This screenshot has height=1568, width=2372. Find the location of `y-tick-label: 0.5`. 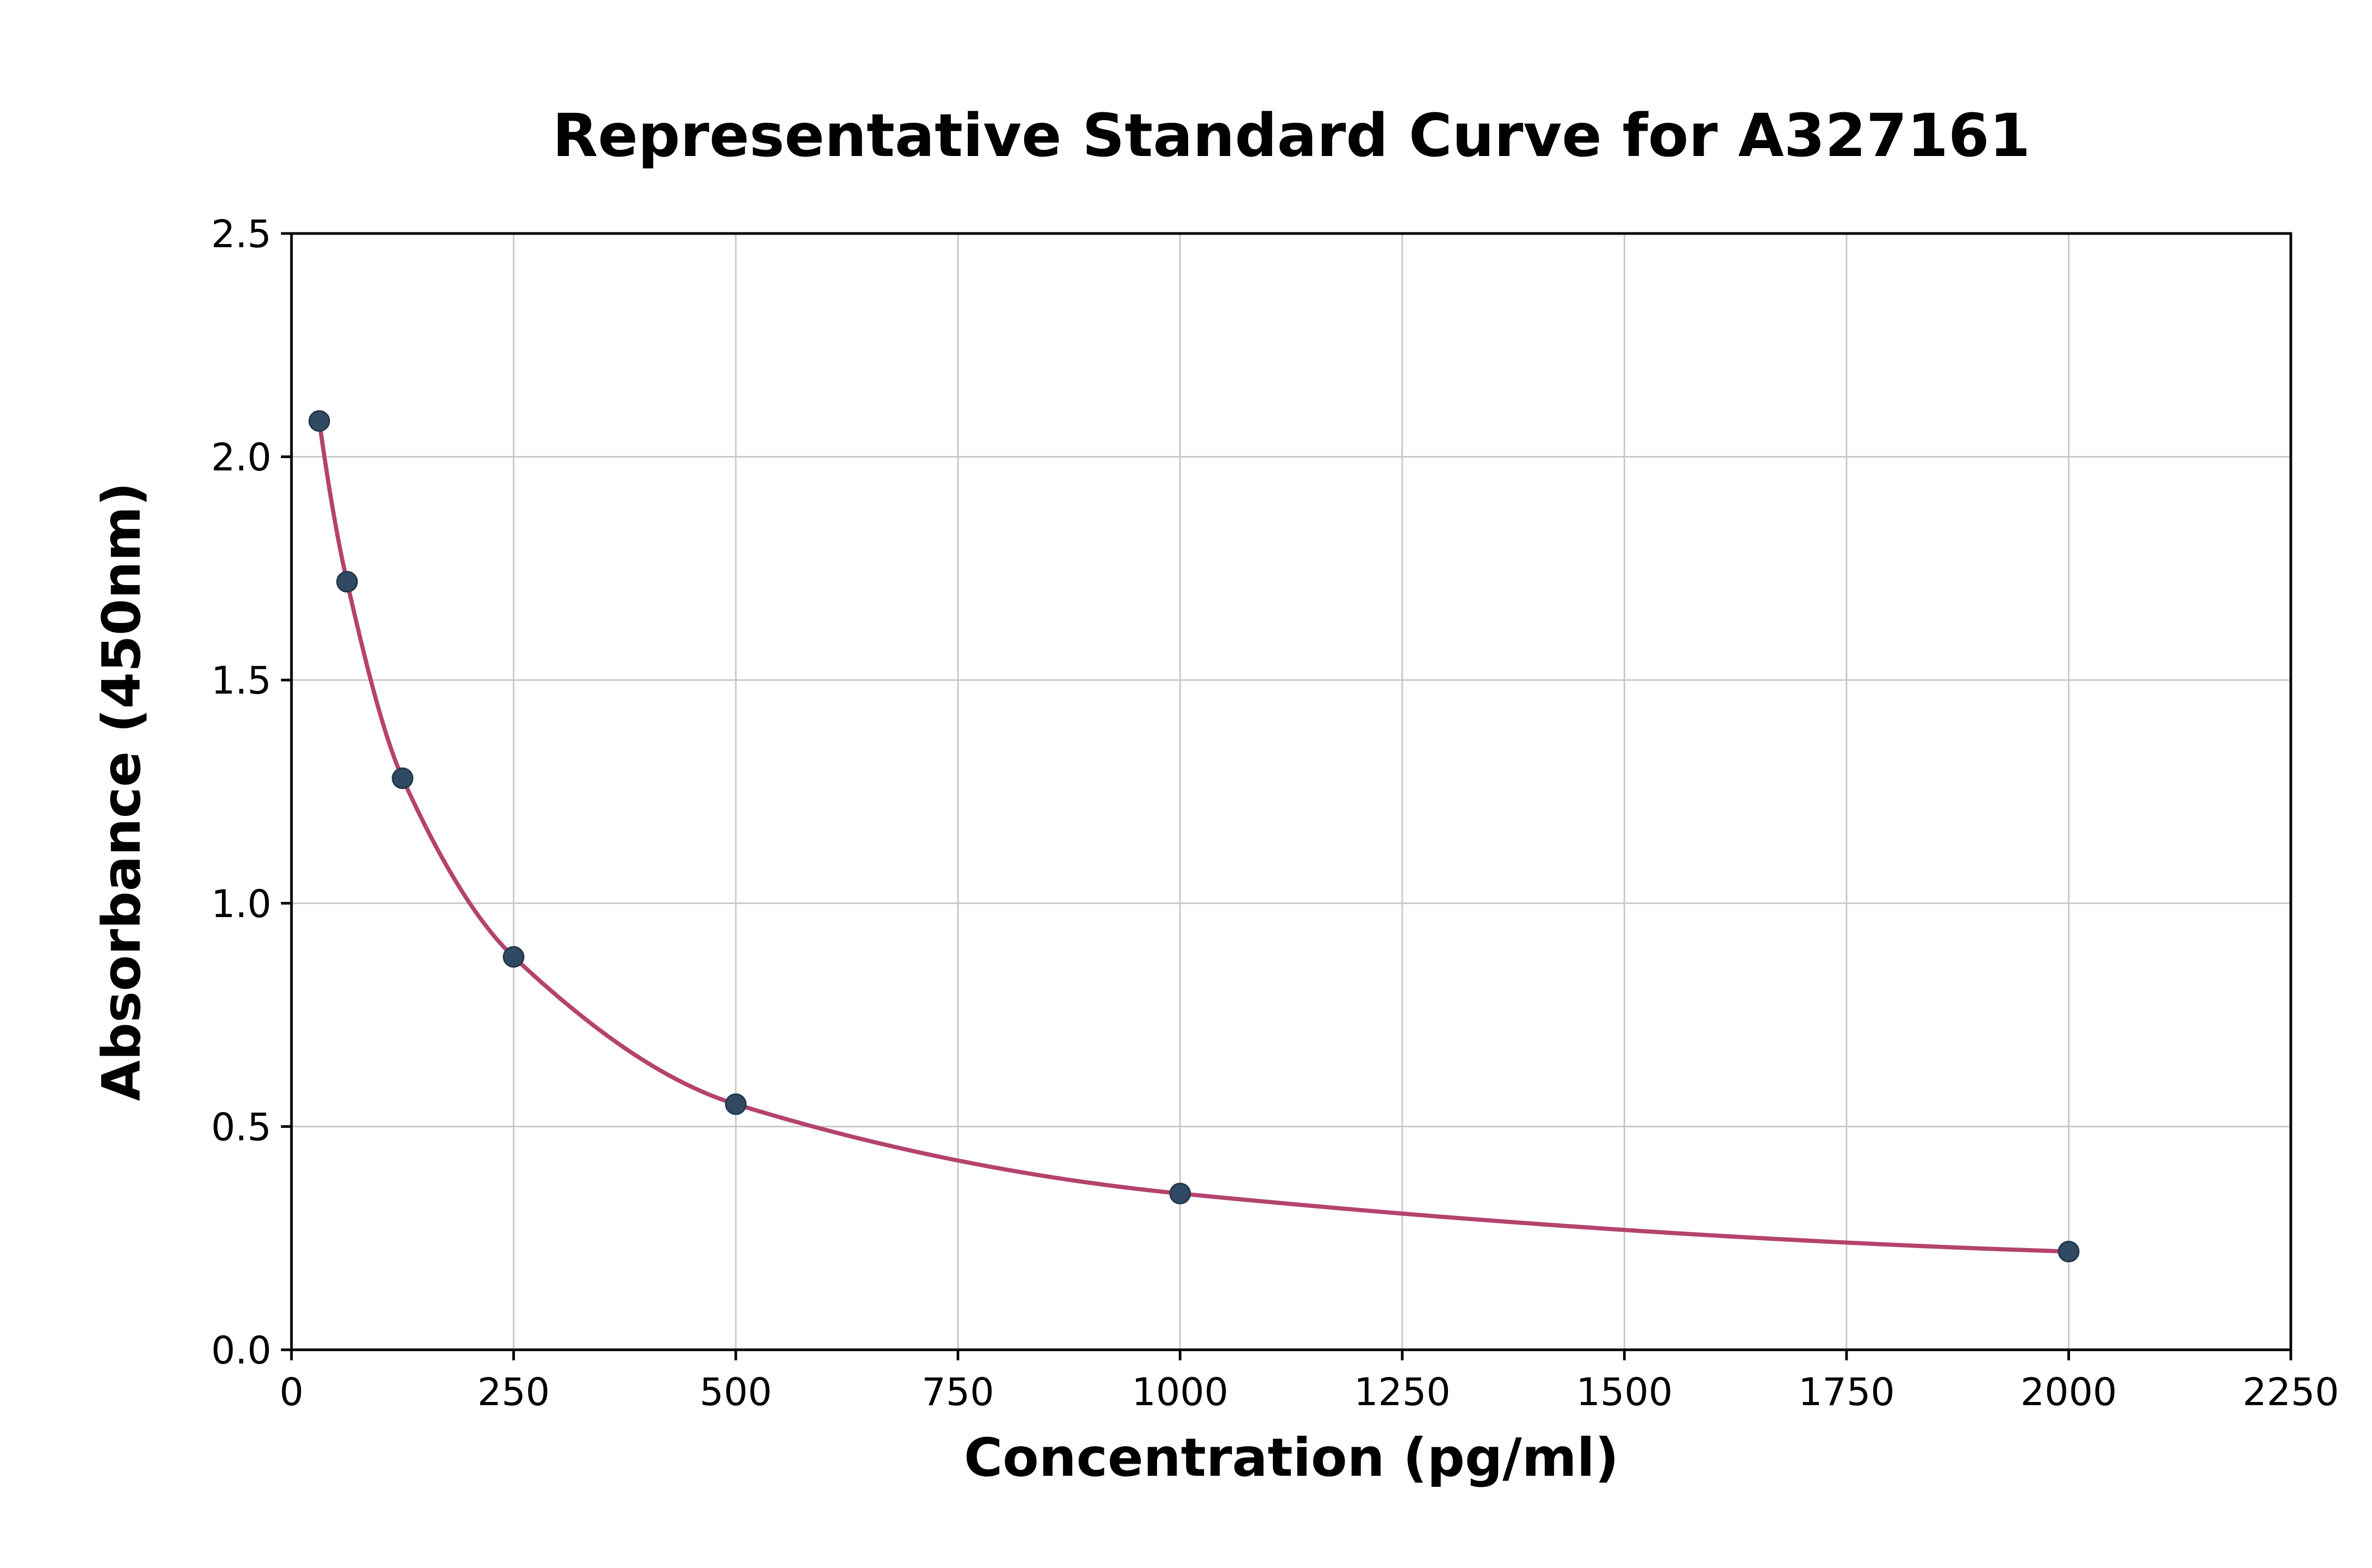

y-tick-label: 0.5 is located at coordinates (241, 1127).